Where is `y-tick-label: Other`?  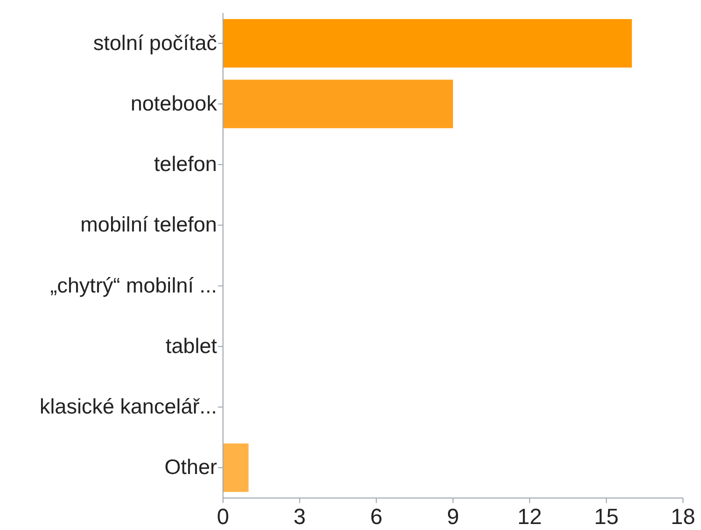
y-tick-label: Other is located at coordinates (190, 468).